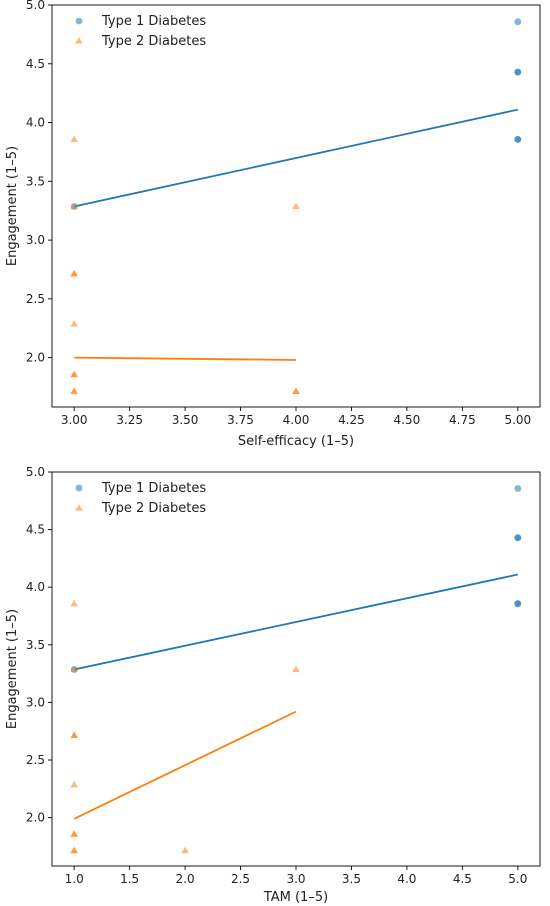 The height and width of the screenshot is (906, 550). Describe the element at coordinates (517, 879) in the screenshot. I see `x-tick-label: 5.0` at that location.